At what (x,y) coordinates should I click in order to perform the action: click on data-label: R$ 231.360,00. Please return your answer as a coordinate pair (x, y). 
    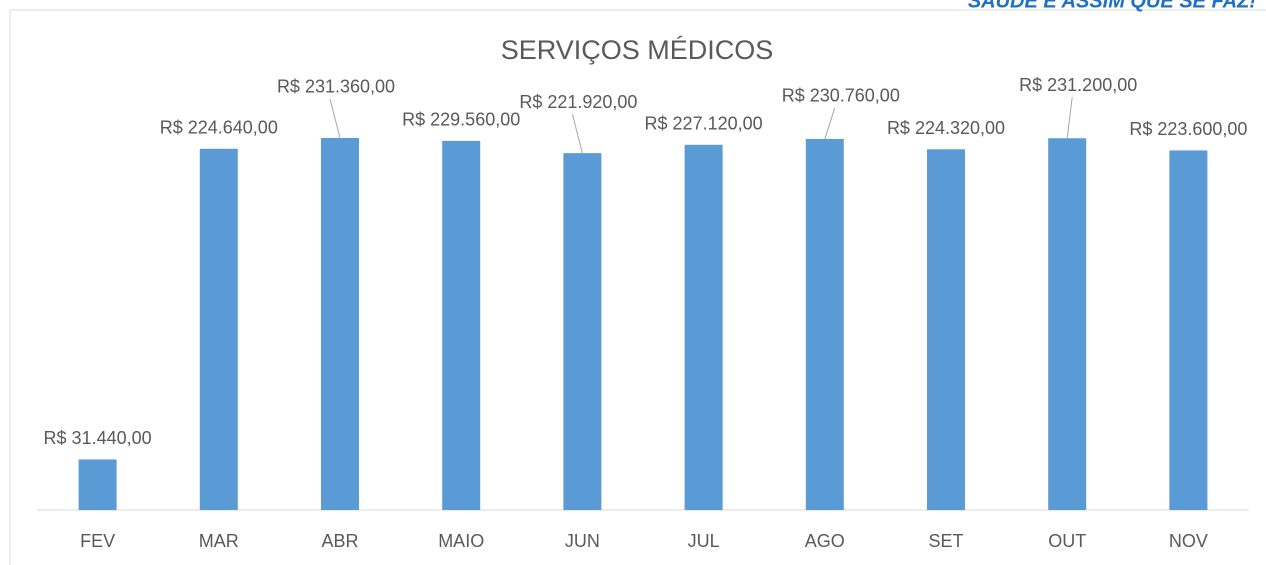
    Looking at the image, I should click on (336, 87).